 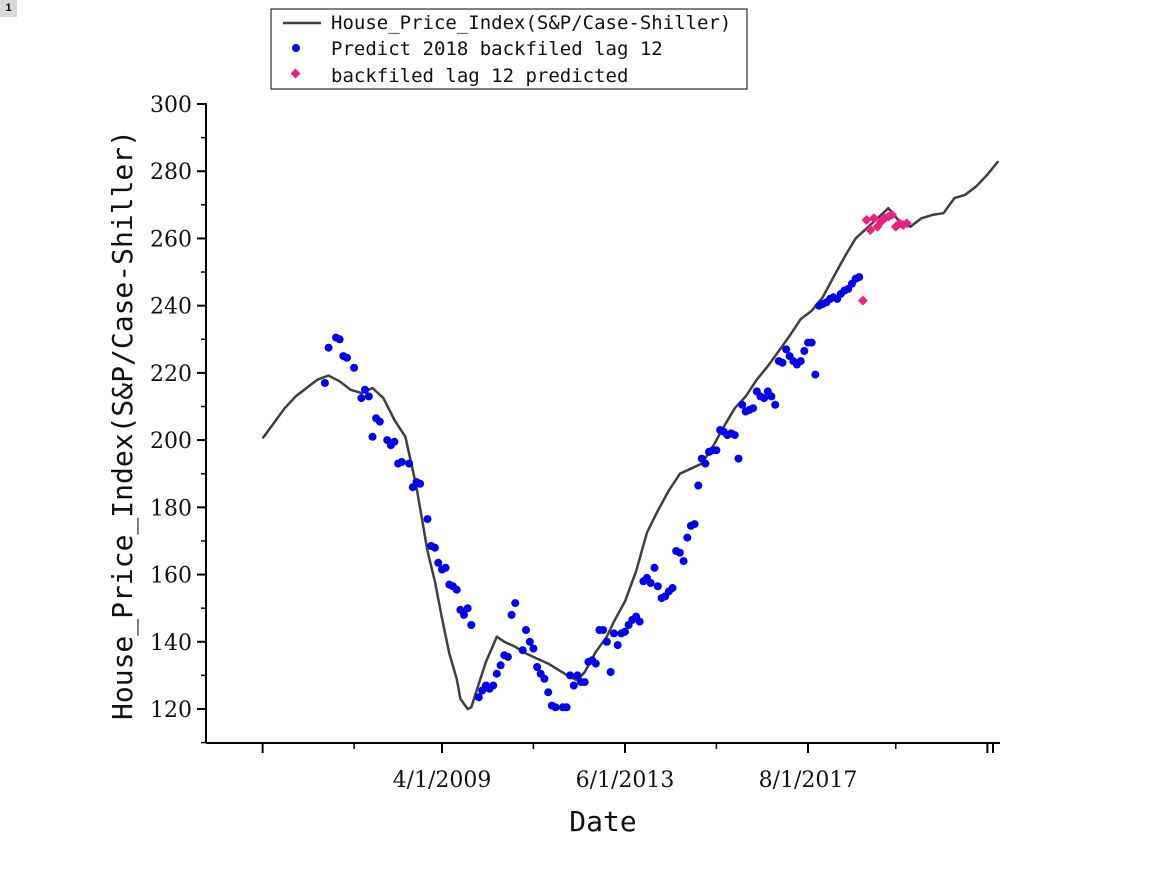 I want to click on y-tick-label: 240, so click(x=171, y=307).